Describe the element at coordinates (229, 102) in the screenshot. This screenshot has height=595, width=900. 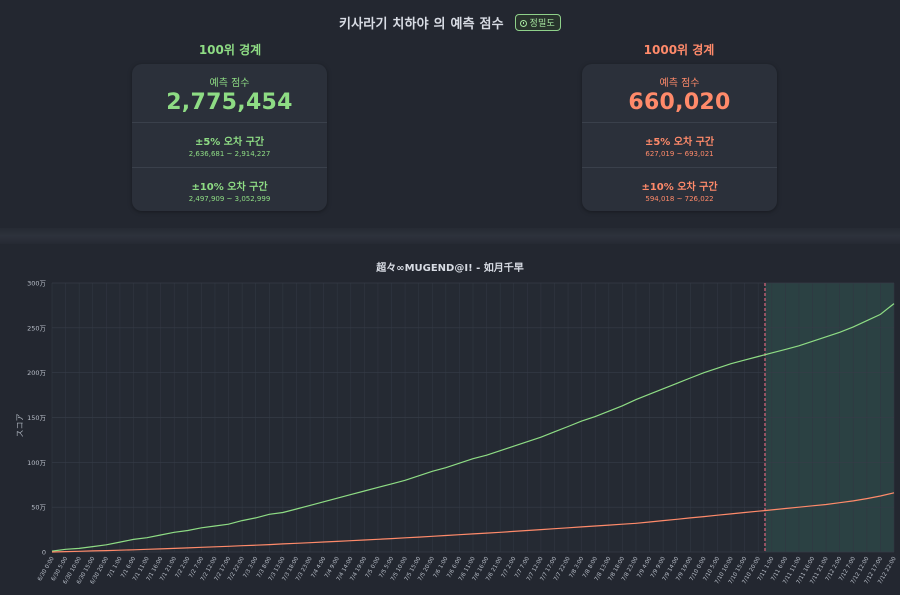
I see `predicted-score-value: 2,775,454` at that location.